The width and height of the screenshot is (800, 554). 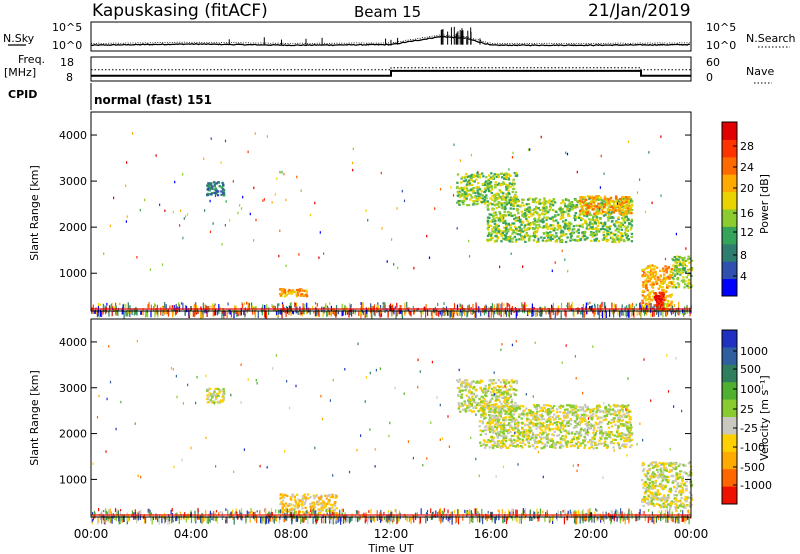 I want to click on y-tick-label: 3000, so click(x=73, y=181).